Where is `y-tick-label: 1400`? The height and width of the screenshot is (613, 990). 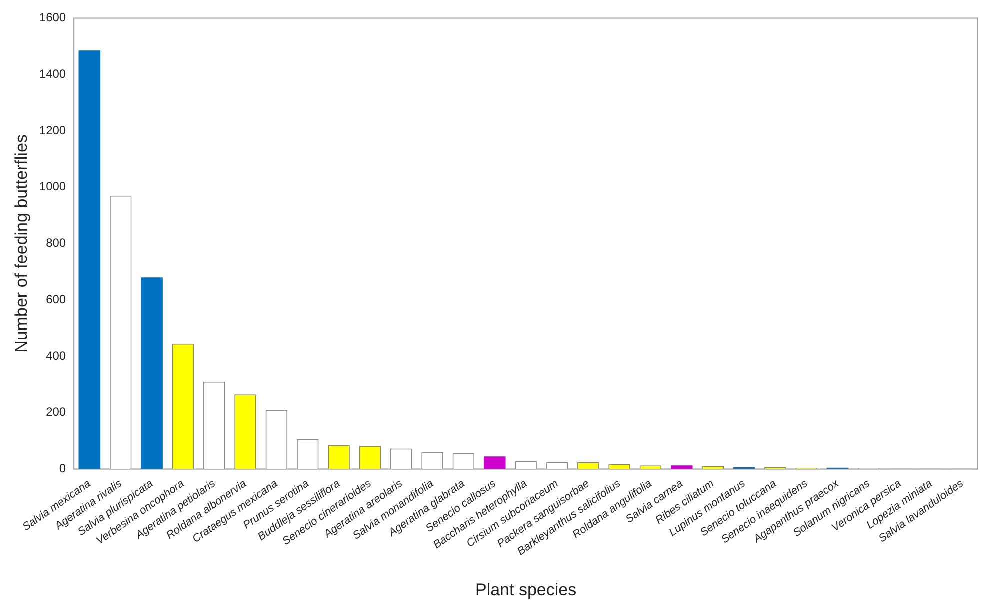 y-tick-label: 1400 is located at coordinates (52, 73).